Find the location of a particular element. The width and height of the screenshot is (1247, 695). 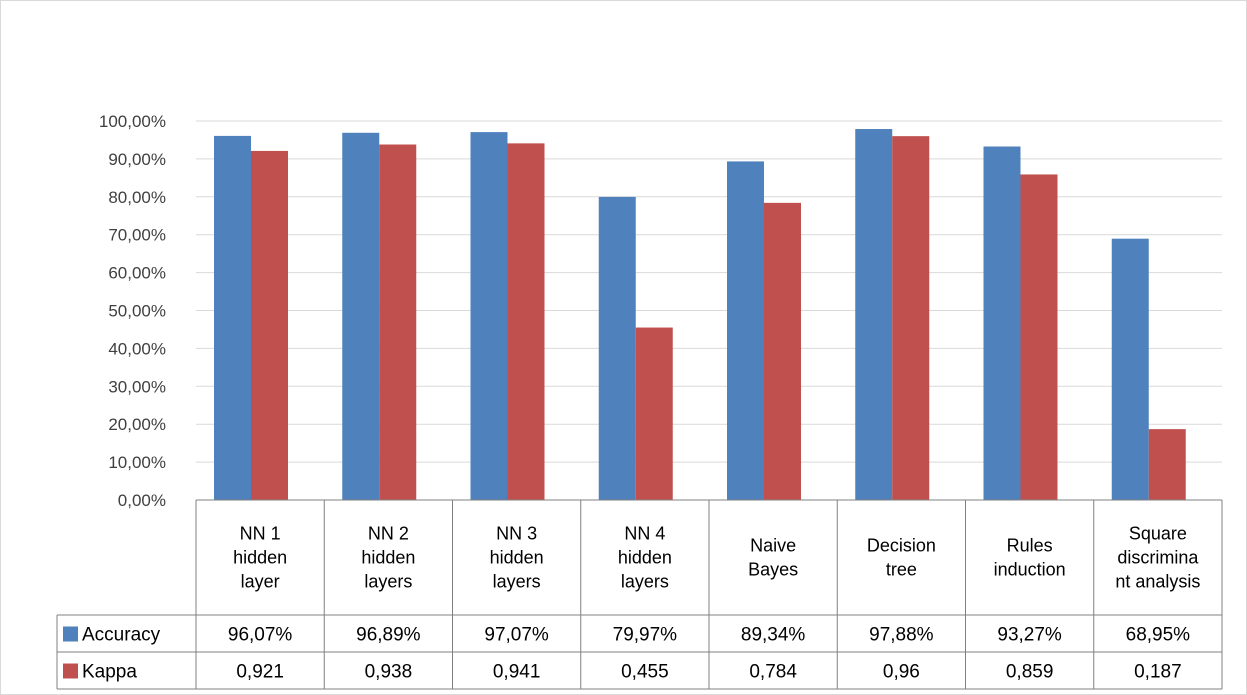

category-label: discrimina is located at coordinates (1158, 558).